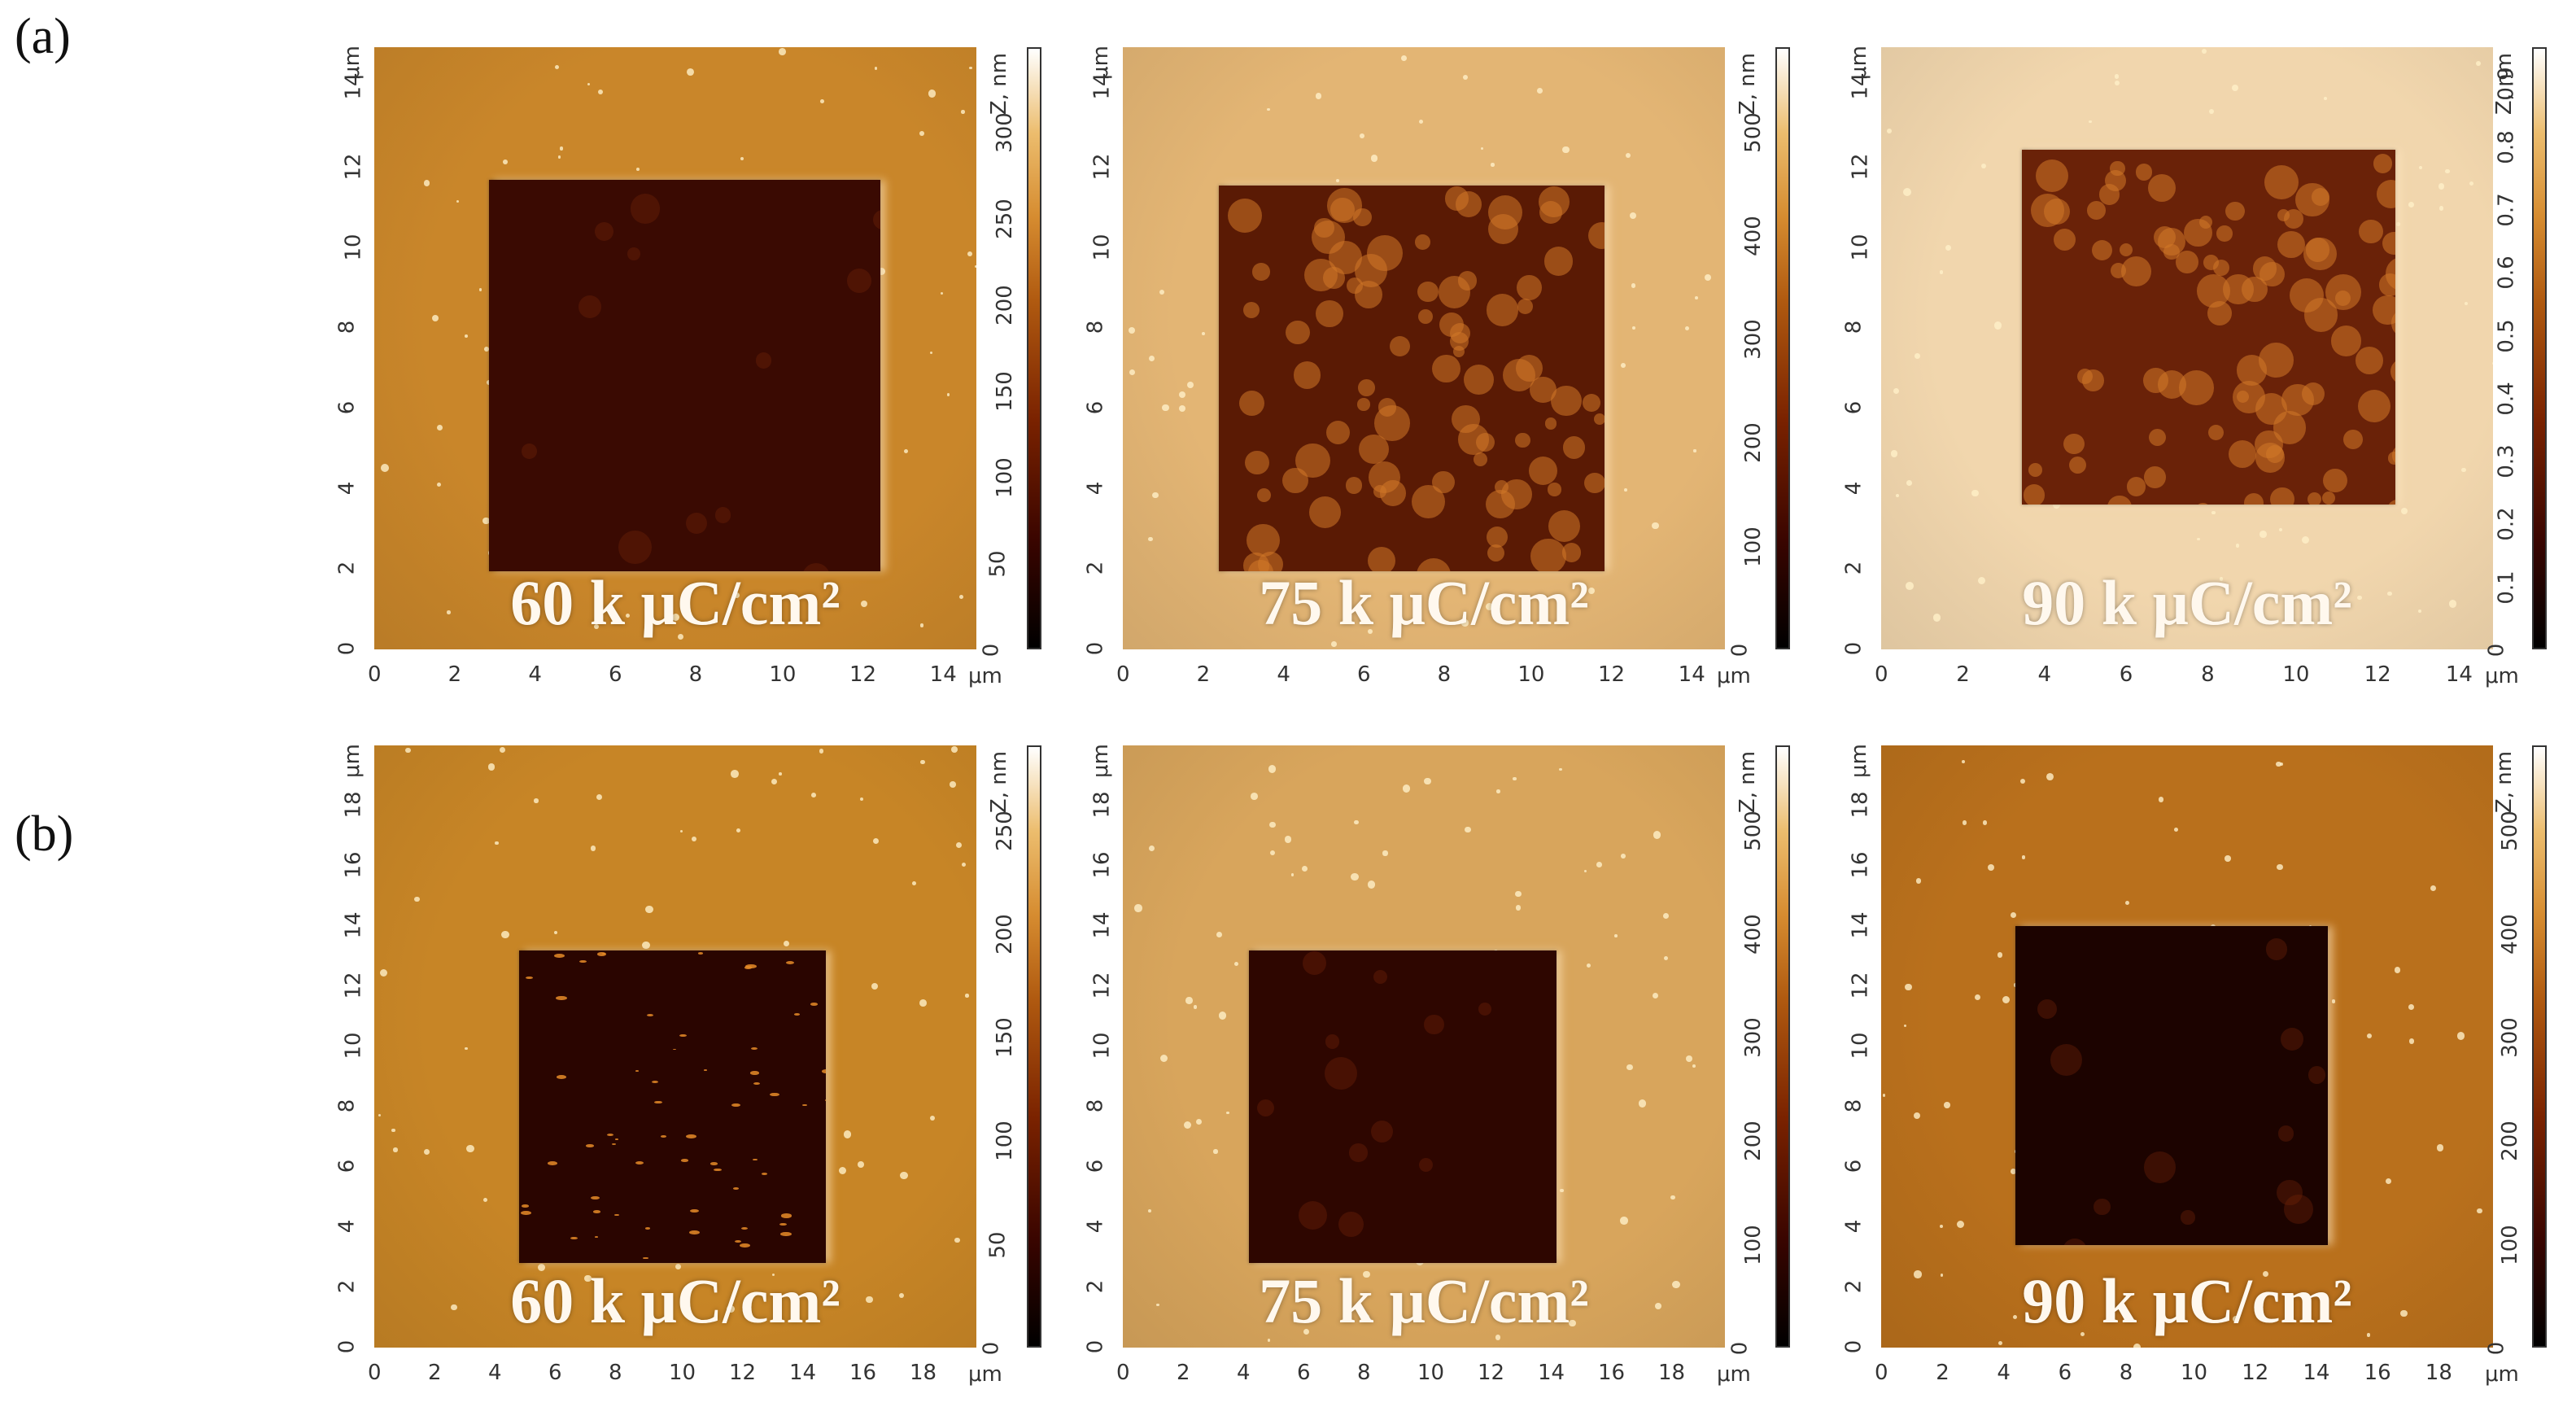  What do you see at coordinates (2539, 1047) in the screenshot?
I see `z-colorbar` at bounding box center [2539, 1047].